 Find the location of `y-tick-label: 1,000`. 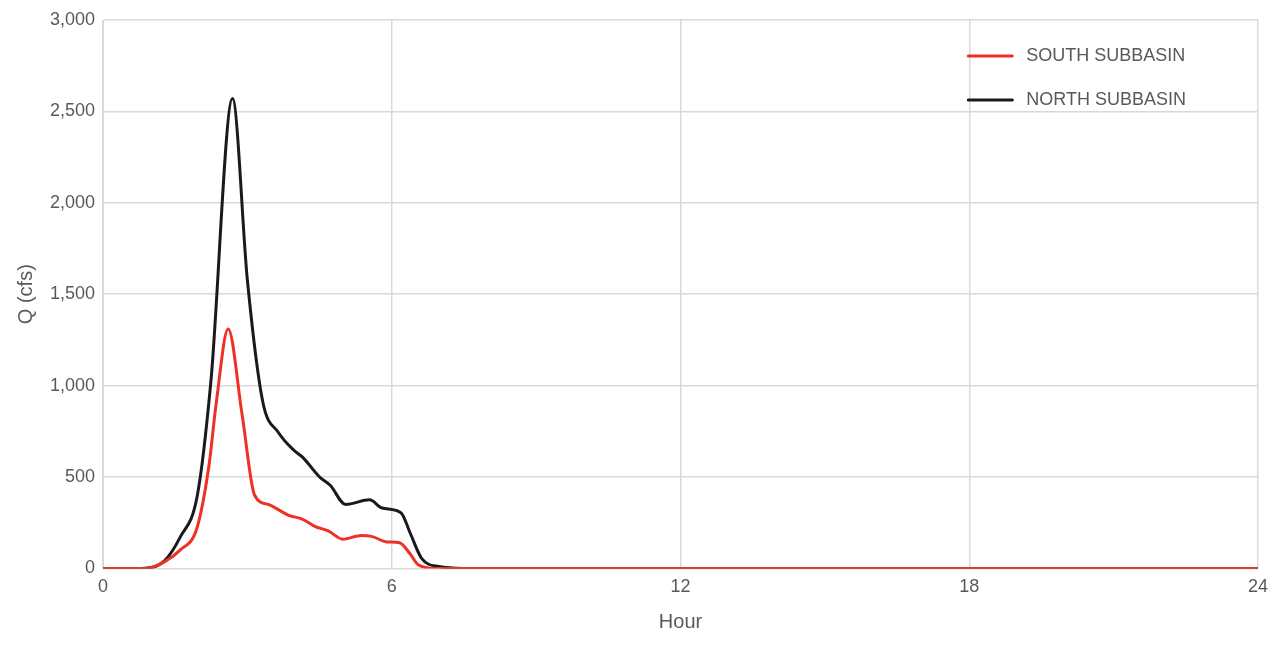

y-tick-label: 1,000 is located at coordinates (73, 384).